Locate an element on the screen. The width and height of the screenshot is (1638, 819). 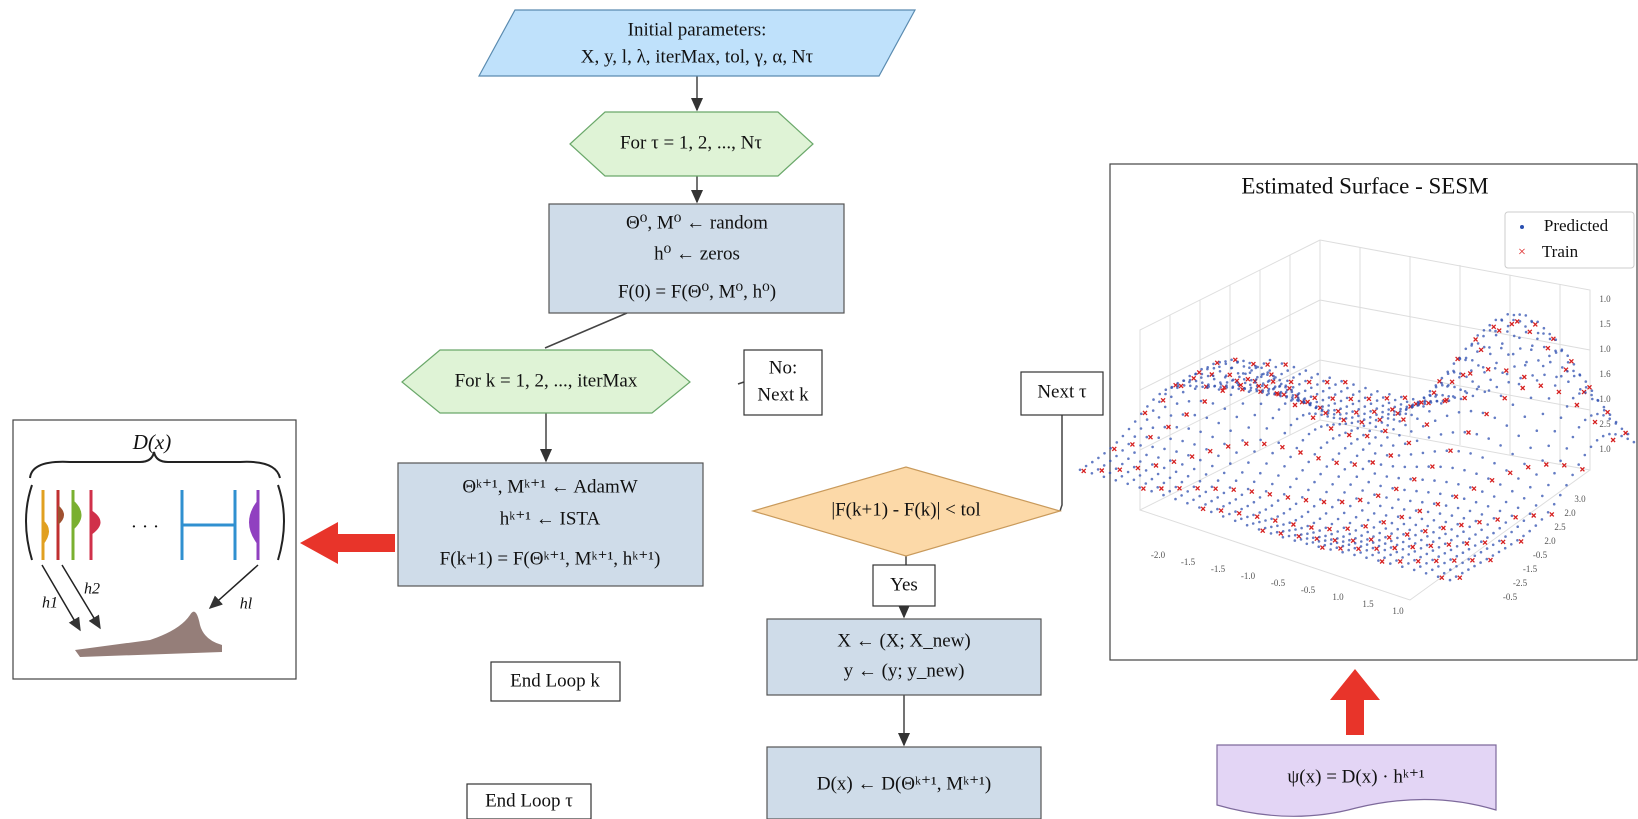
x-tick-label: 1.0 is located at coordinates (1398, 611).